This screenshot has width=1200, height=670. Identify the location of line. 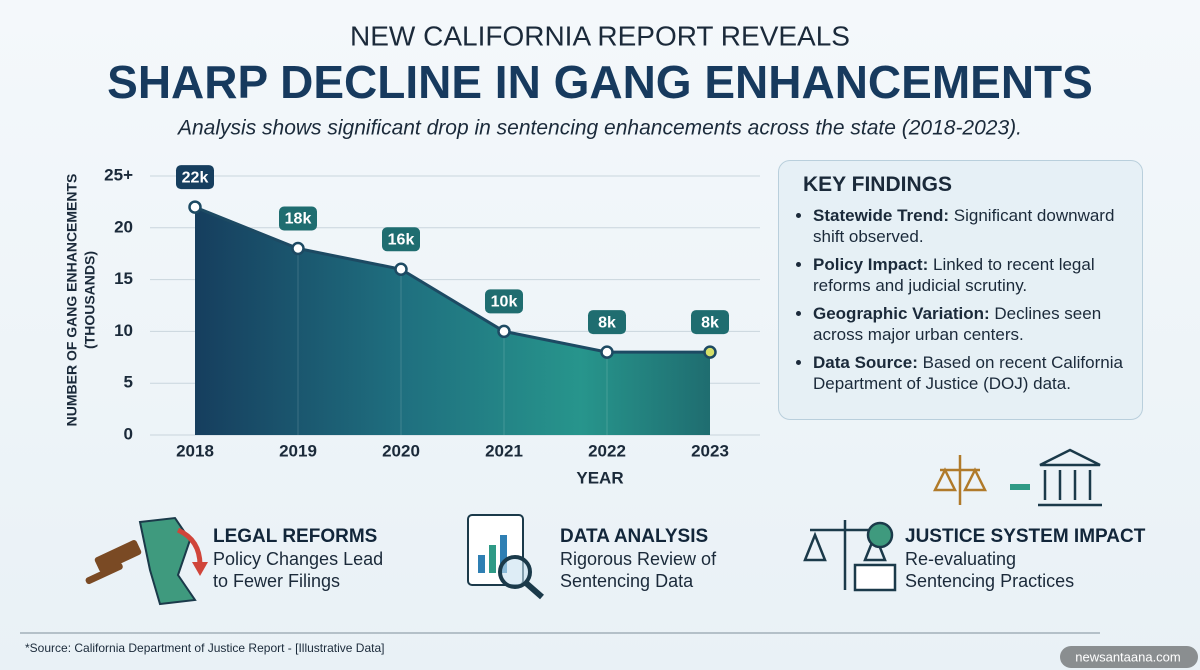
(452, 279).